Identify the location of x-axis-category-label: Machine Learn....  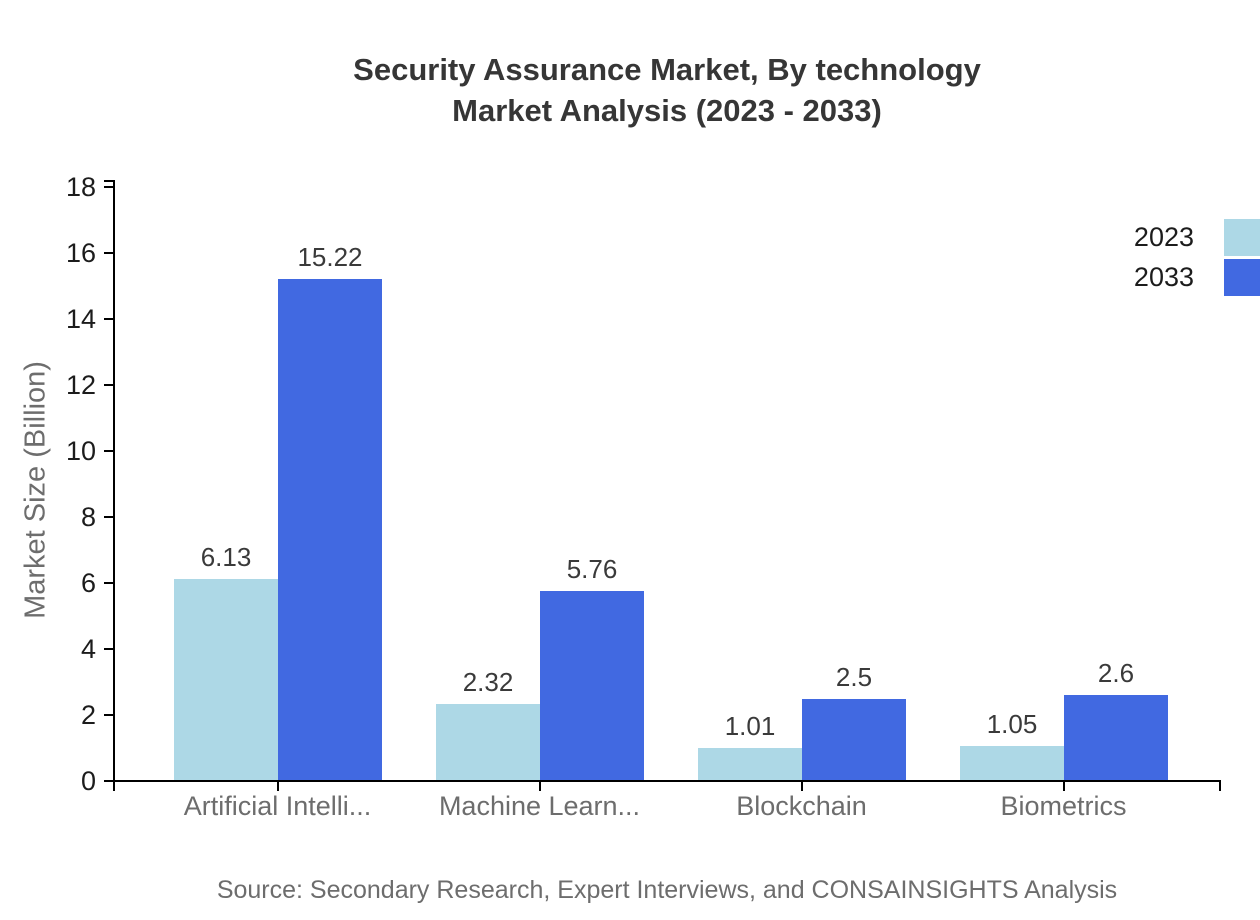
(539, 806).